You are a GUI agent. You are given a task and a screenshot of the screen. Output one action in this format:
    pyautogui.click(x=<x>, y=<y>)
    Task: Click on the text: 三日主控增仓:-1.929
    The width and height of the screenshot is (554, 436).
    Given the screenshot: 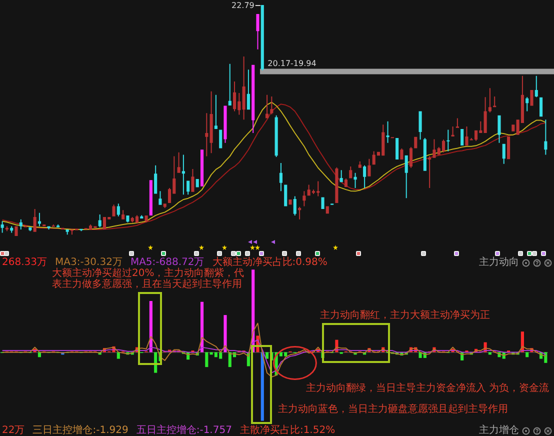 What is the action you would take?
    pyautogui.click(x=80, y=430)
    